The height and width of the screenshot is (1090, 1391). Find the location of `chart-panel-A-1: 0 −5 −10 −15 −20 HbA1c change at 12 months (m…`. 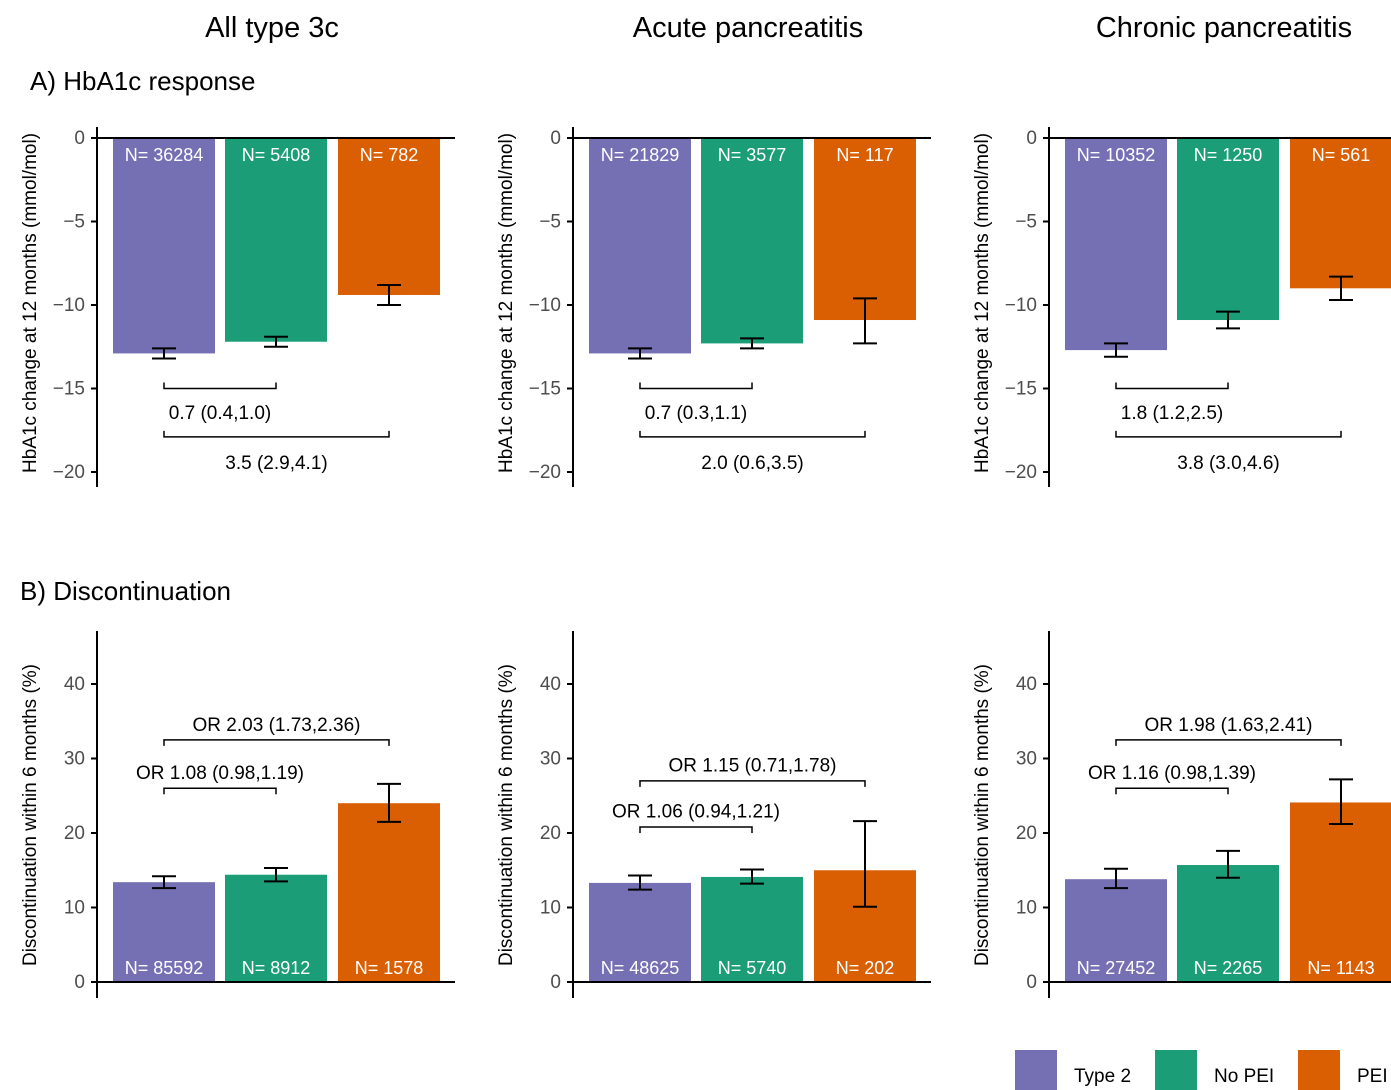

chart-panel-A-1: 0 −5 −10 −15 −20 HbA1c change at 12 months (m… is located at coordinates (713, 307).